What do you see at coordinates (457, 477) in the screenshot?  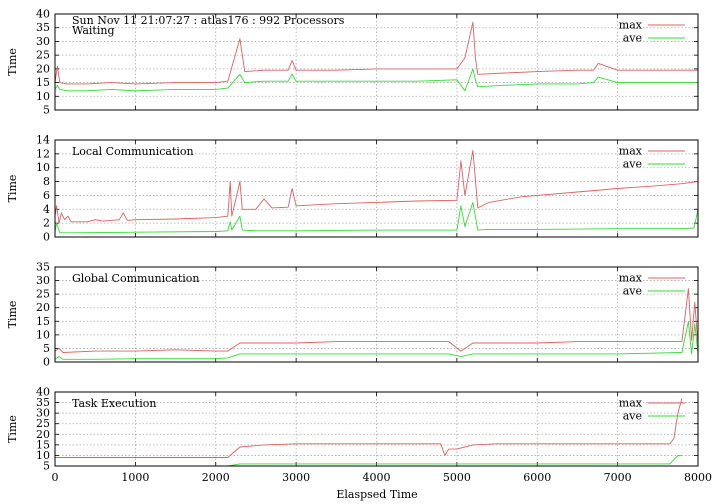 I see `x-tick-label: 5000` at bounding box center [457, 477].